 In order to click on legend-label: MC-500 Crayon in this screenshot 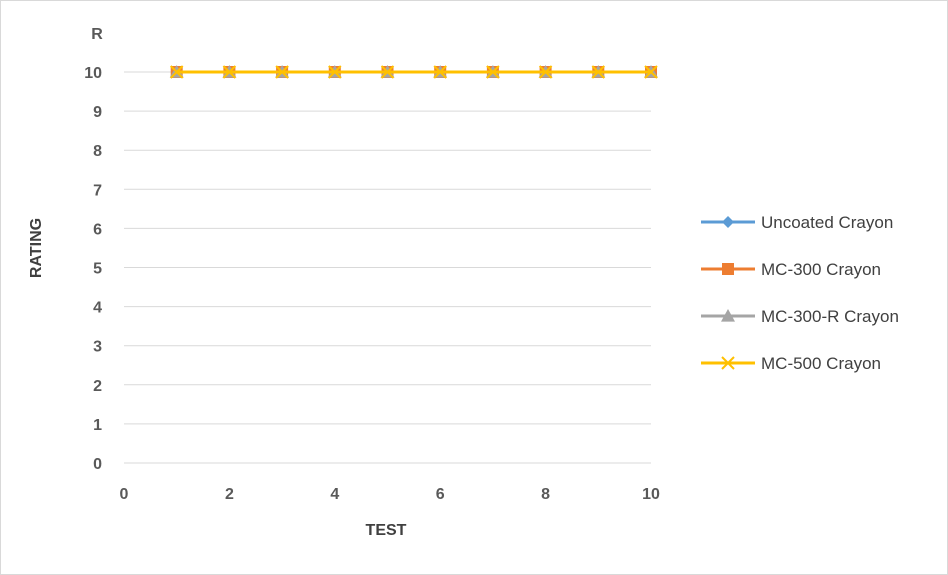, I will do `click(821, 363)`.